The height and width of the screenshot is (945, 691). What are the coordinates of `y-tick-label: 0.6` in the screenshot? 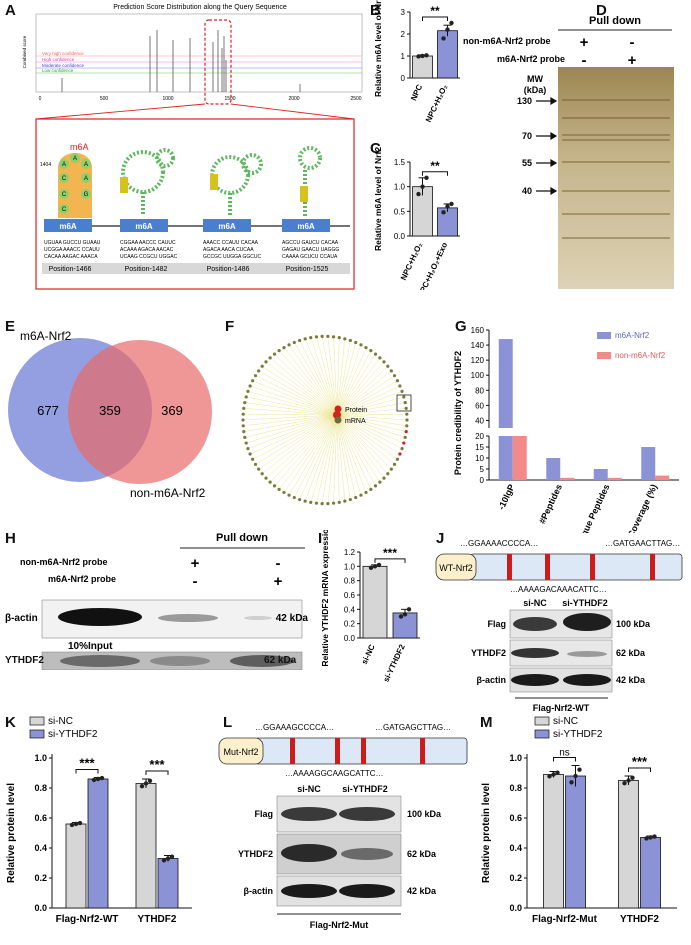 It's located at (40, 818).